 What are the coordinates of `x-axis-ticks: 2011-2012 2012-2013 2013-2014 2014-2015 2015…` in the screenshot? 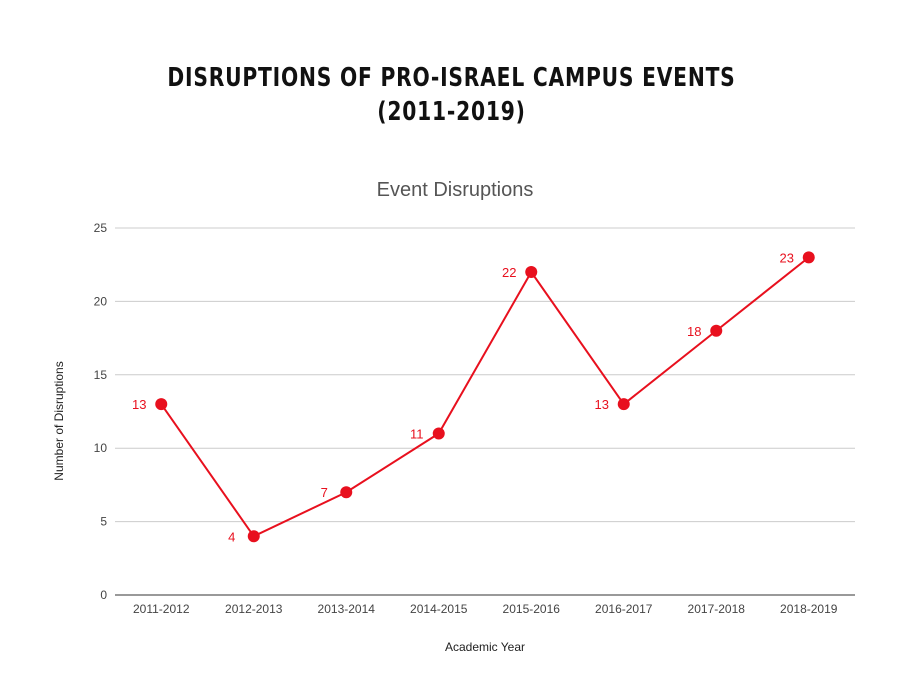 It's located at (485, 609).